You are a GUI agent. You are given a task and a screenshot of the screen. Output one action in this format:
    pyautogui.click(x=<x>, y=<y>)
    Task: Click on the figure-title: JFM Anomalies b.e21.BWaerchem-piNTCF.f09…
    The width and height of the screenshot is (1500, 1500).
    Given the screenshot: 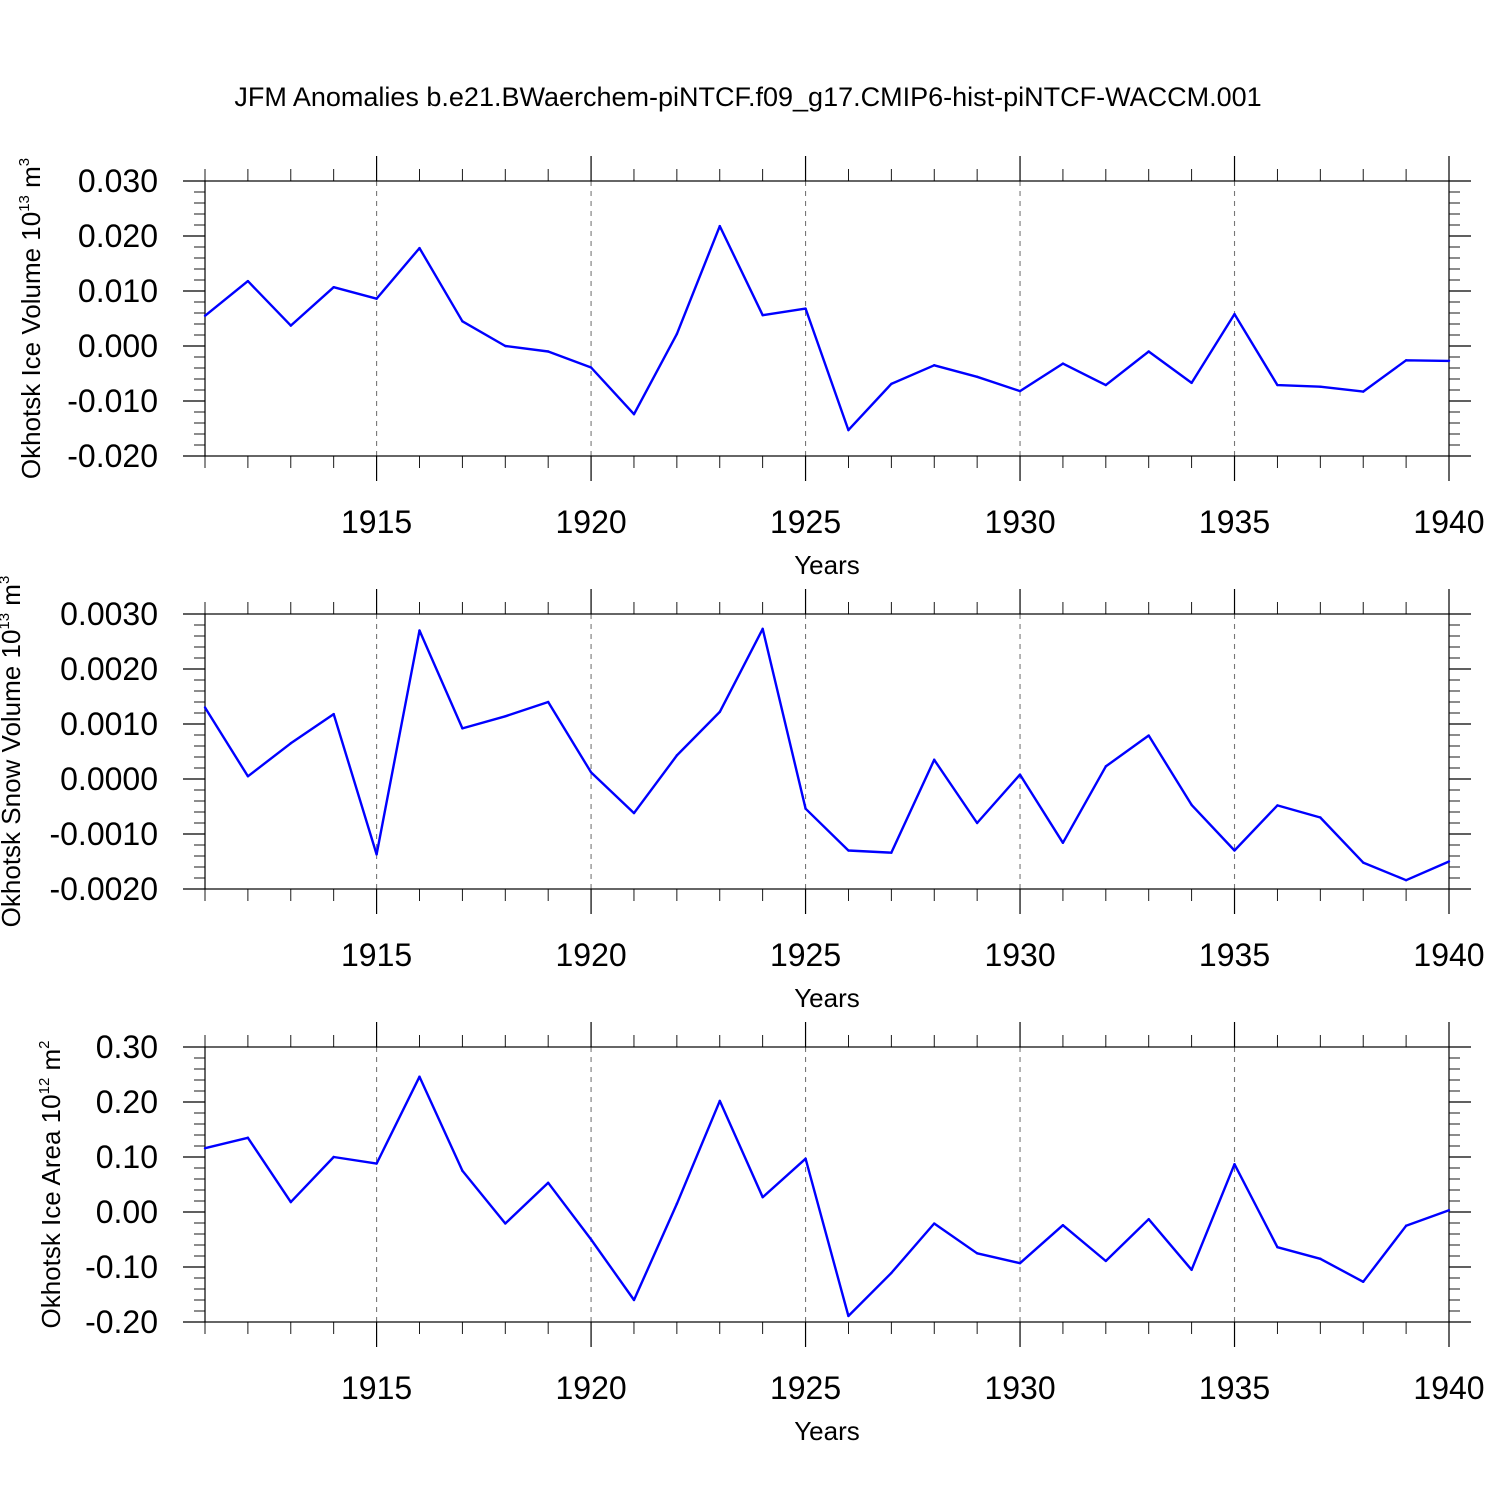 What is the action you would take?
    pyautogui.click(x=747, y=97)
    